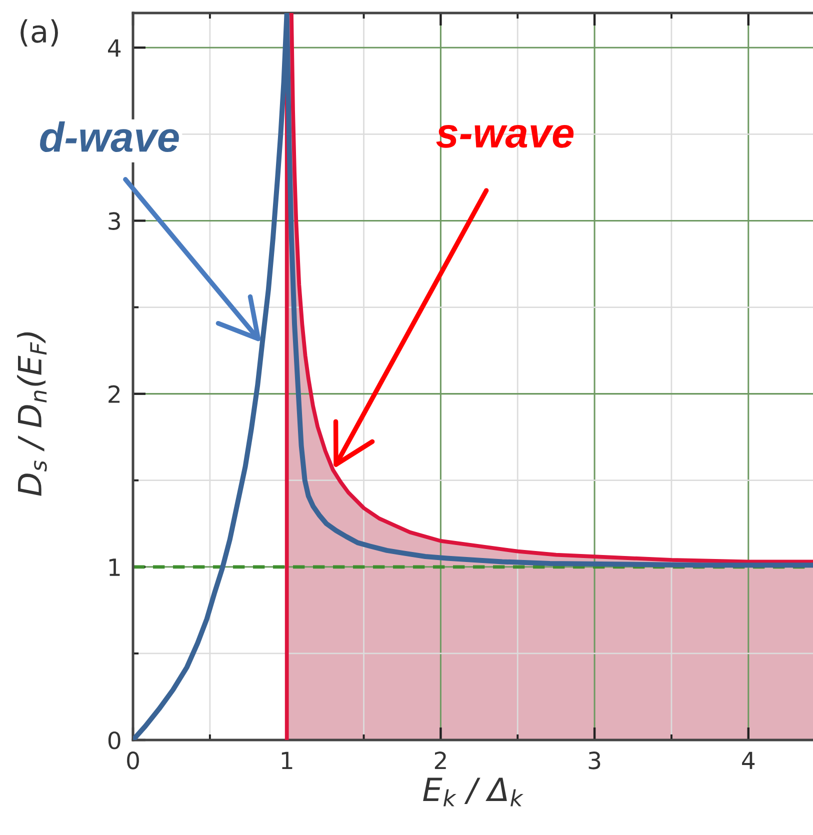 The width and height of the screenshot is (813, 835). Describe the element at coordinates (748, 761) in the screenshot. I see `x-tick-label: 4` at that location.